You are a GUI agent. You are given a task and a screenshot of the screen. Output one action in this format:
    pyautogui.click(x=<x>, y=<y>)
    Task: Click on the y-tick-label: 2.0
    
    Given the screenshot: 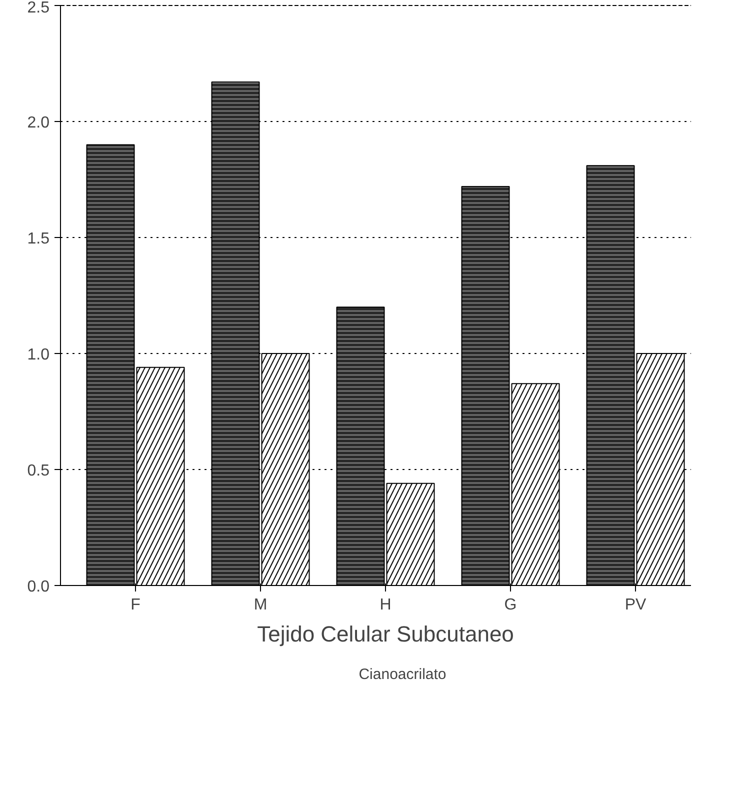 What is the action you would take?
    pyautogui.click(x=38, y=123)
    